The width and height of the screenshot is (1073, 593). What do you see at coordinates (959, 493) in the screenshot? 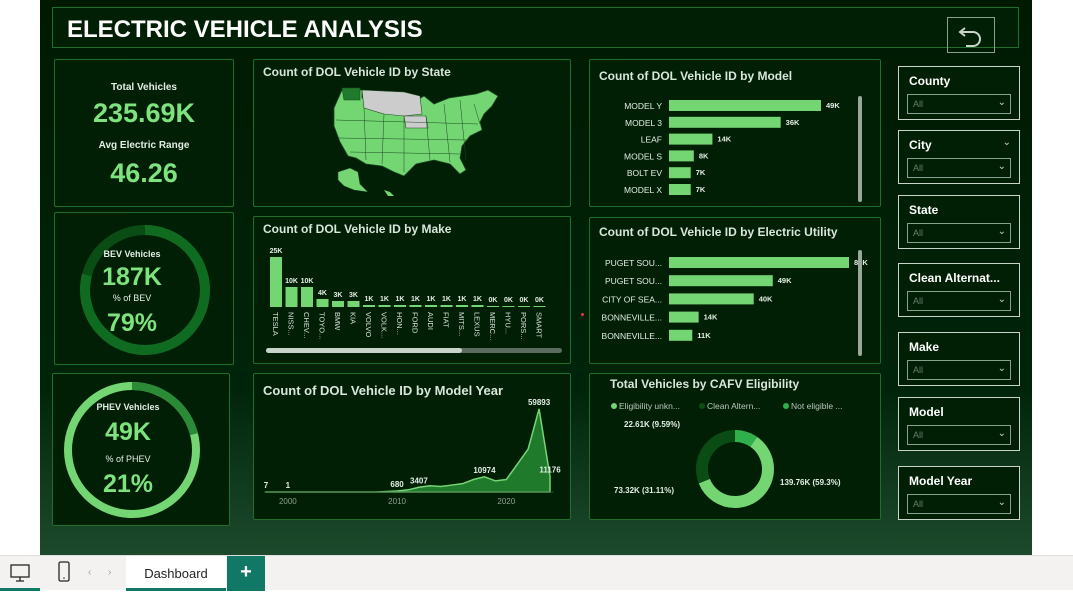
I see `slicer-model-year: Model Year All ⌄` at bounding box center [959, 493].